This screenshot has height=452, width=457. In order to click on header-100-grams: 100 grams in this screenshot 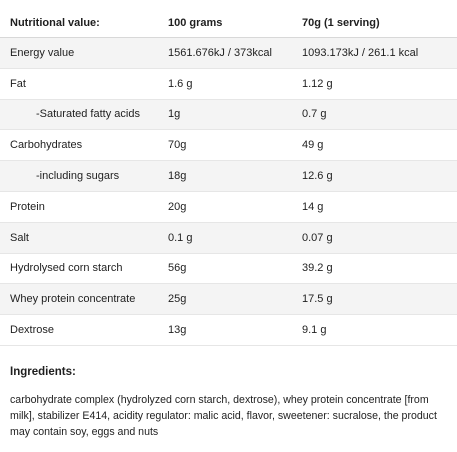, I will do `click(195, 22)`.